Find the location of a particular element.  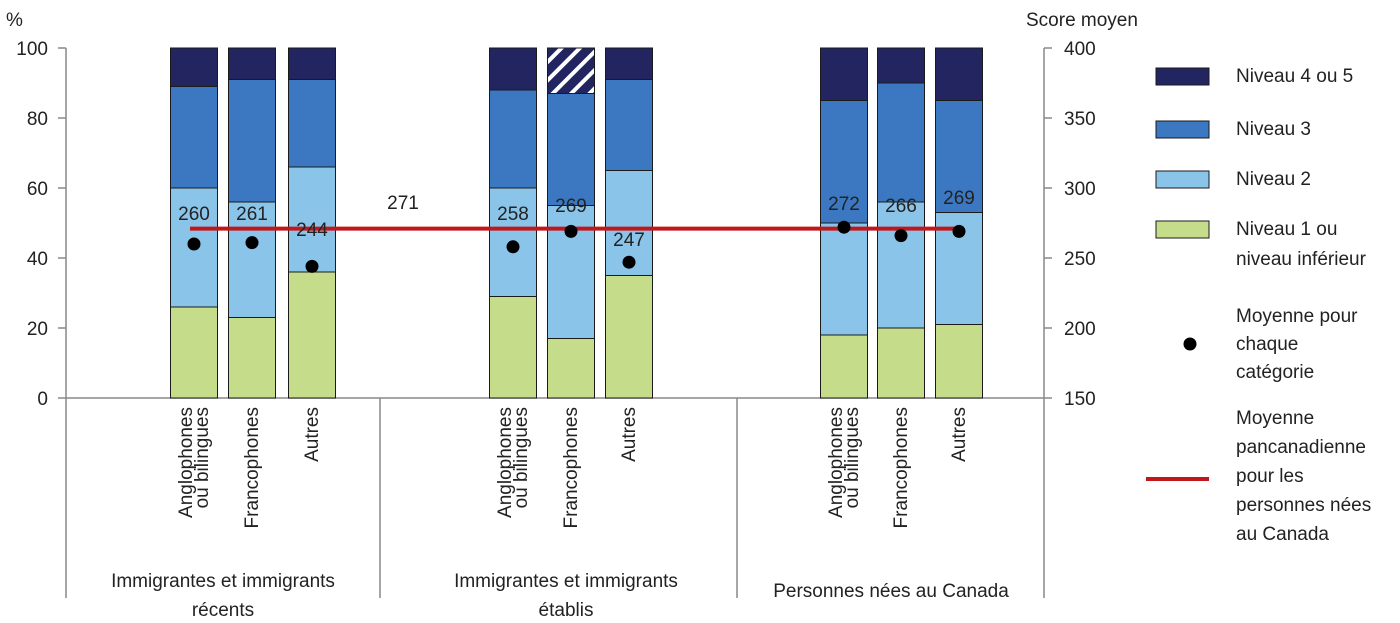

legend-label: niveau inférieur is located at coordinates (1301, 259).